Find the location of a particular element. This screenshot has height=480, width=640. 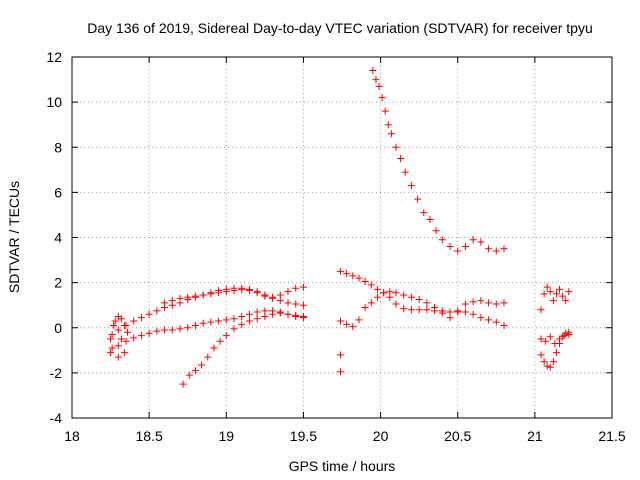

y-tick-label: -2 is located at coordinates (56, 373).